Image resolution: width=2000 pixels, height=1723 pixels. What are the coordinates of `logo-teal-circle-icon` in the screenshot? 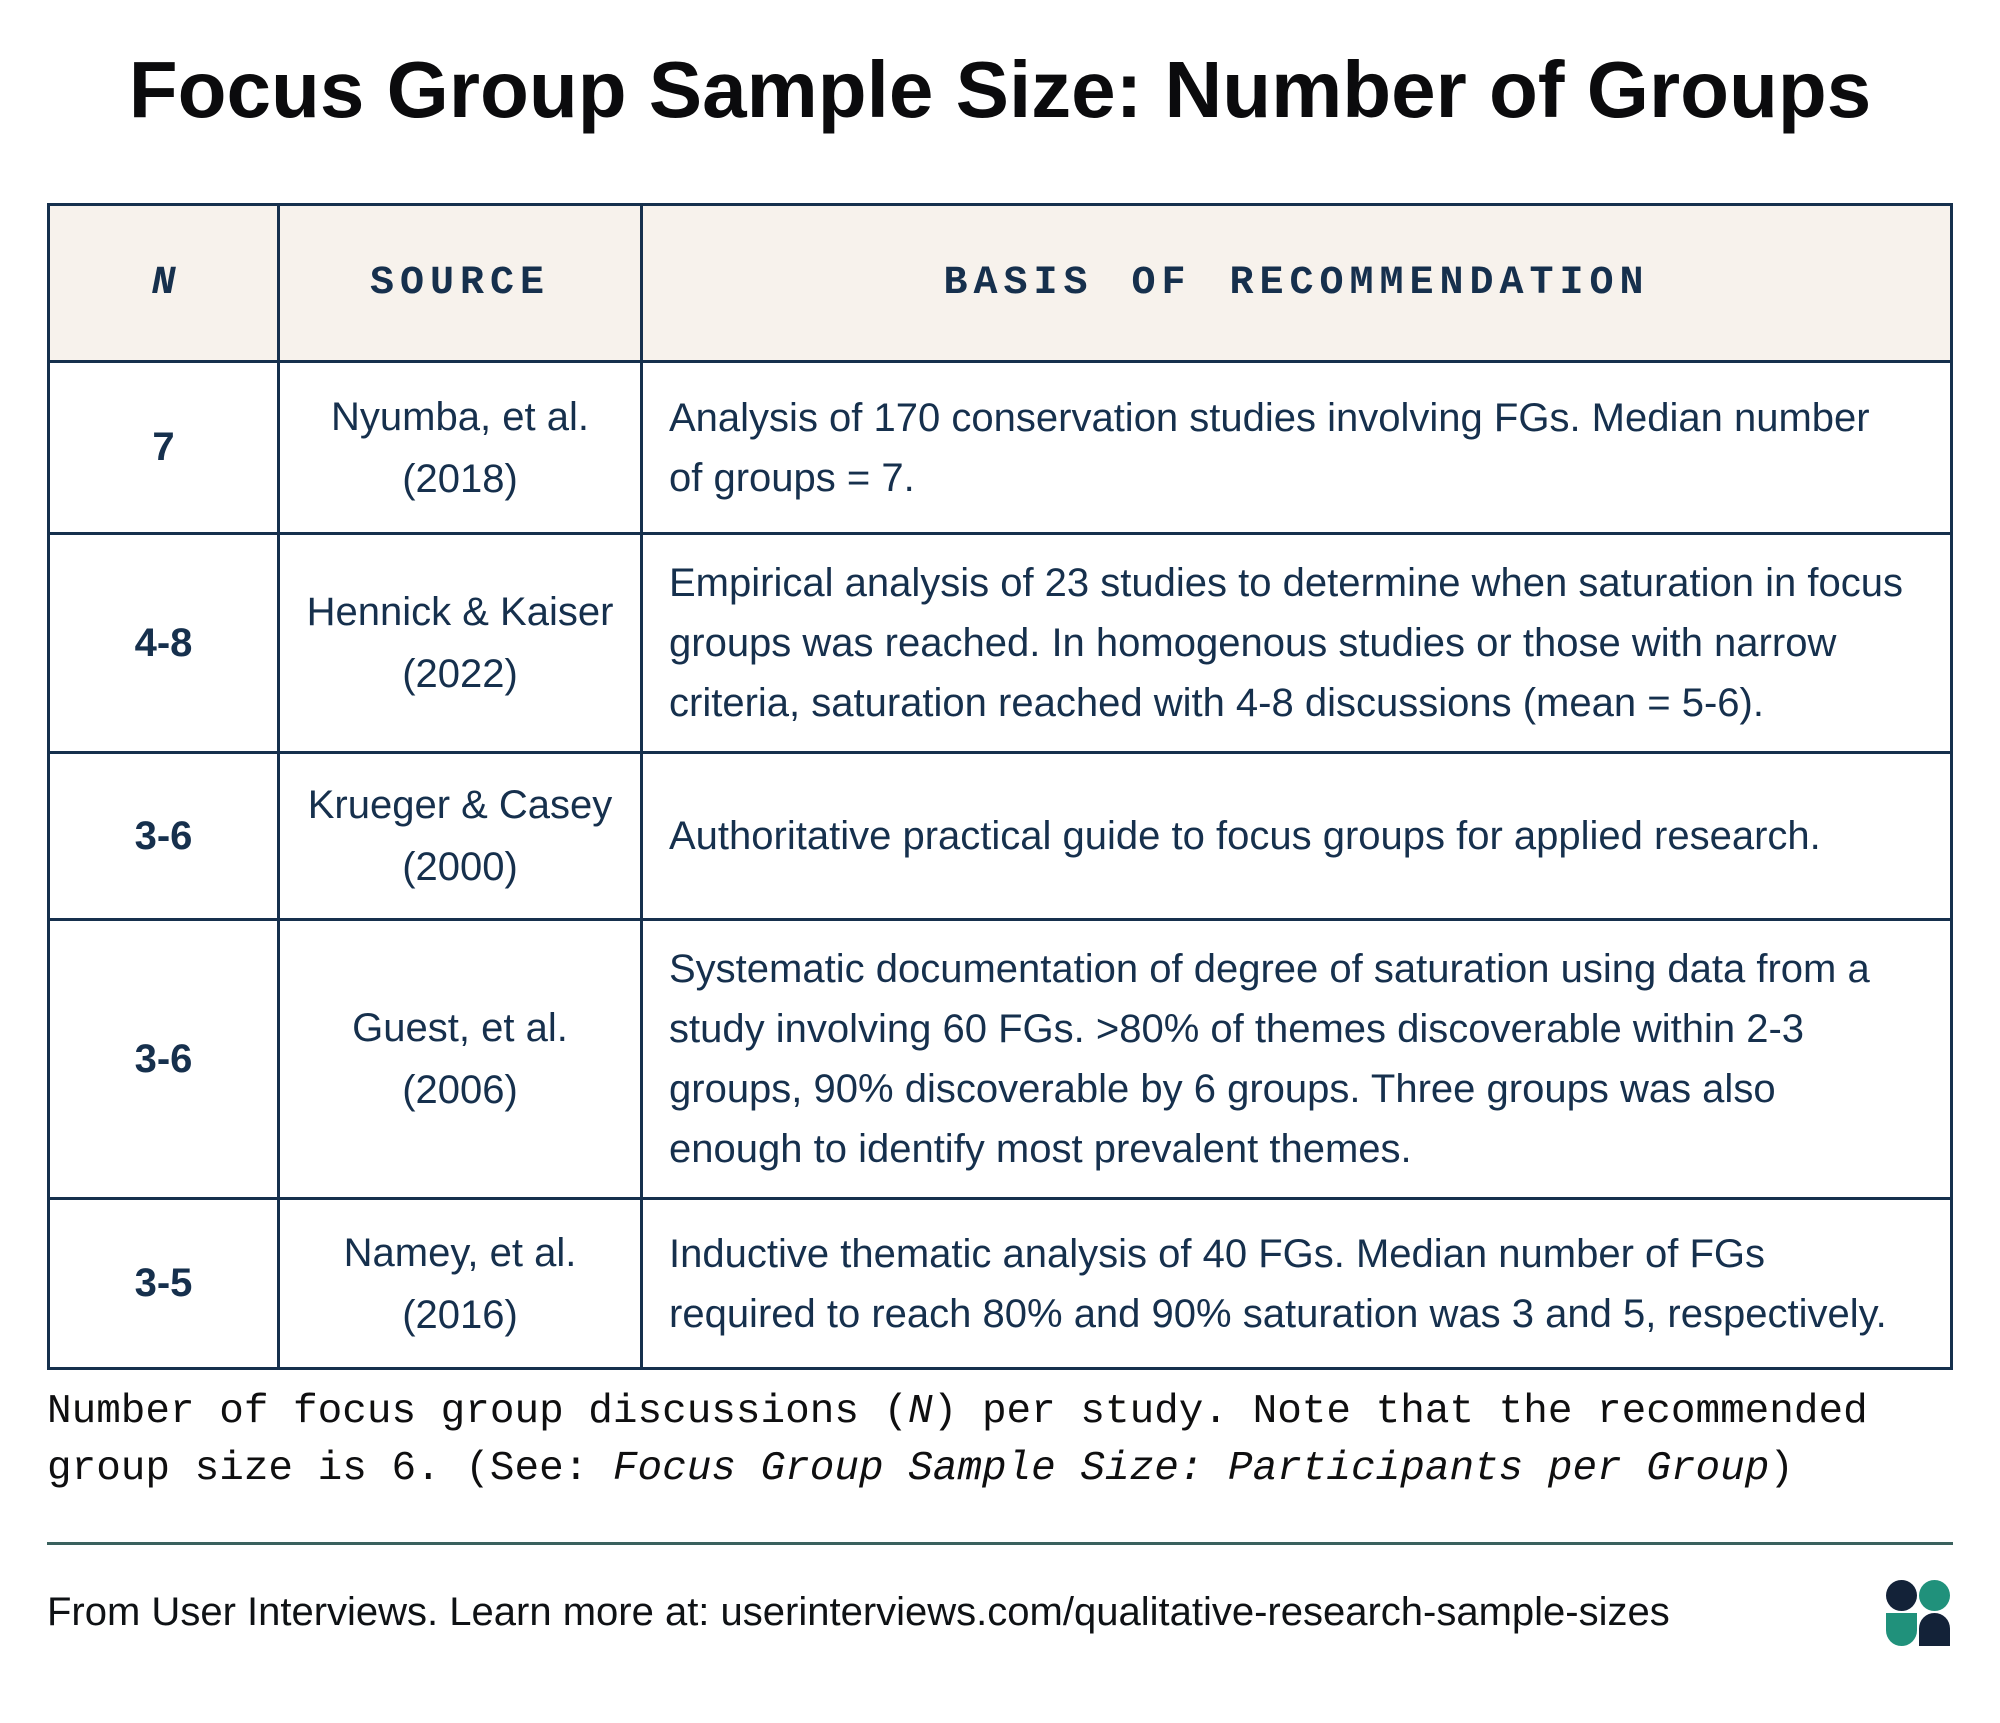 It's located at (1934, 1595).